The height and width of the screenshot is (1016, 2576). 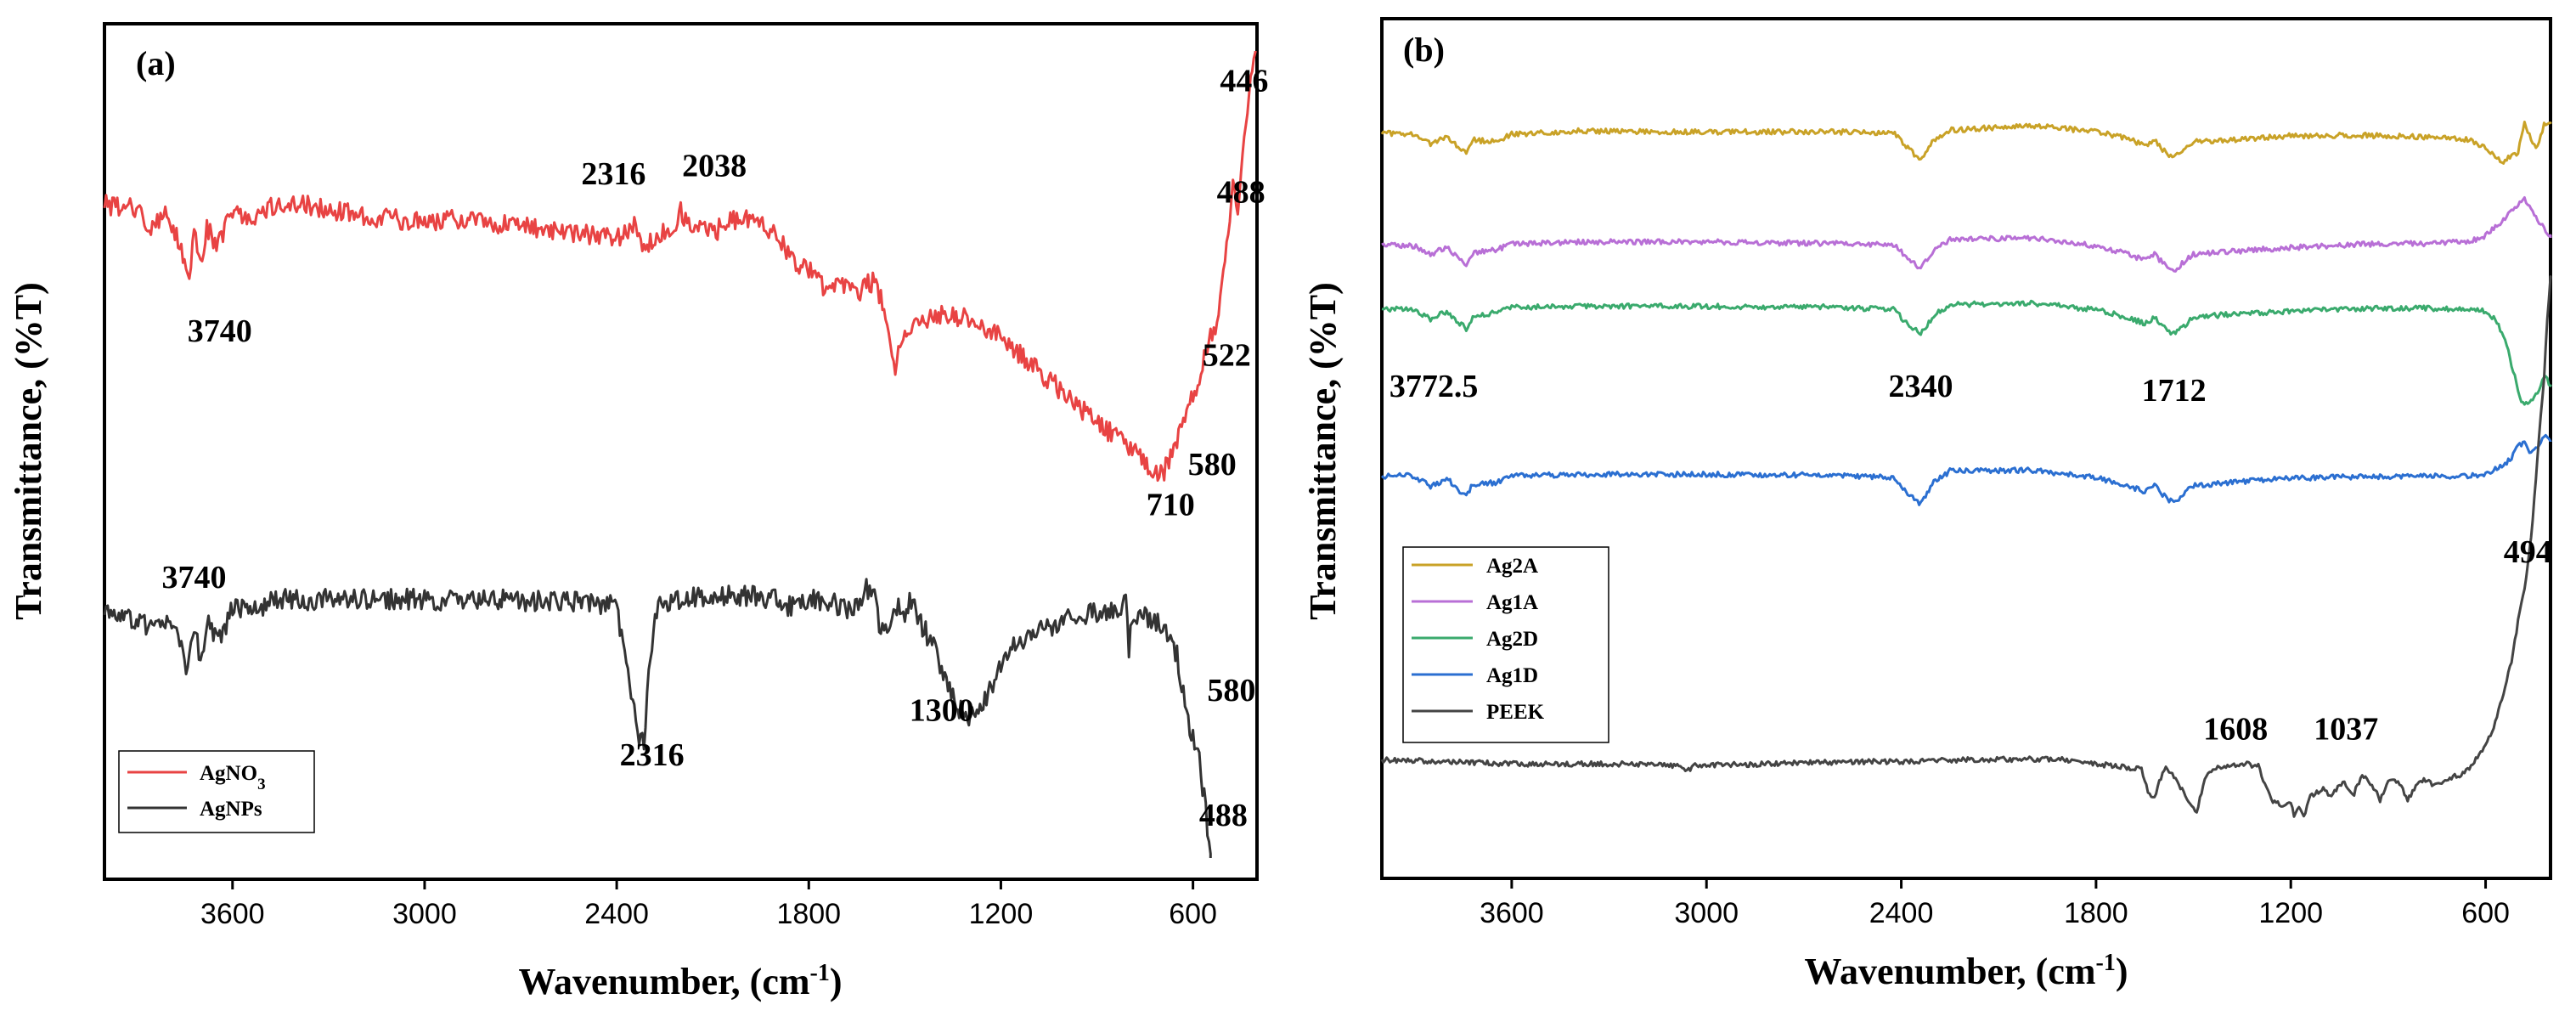 I want to click on panel-a-y-axis-title: Transmittance, (%T), so click(x=28, y=451).